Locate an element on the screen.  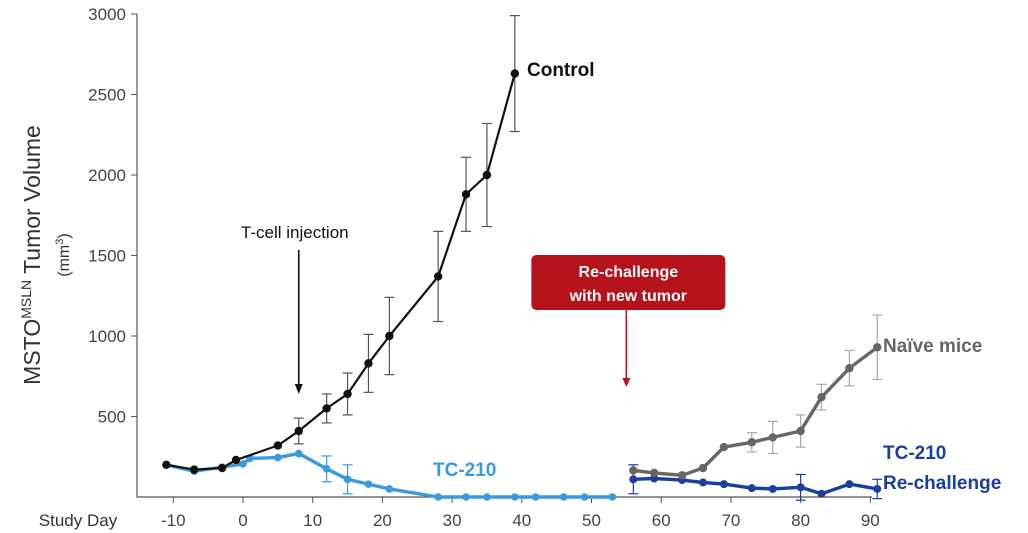
series-rechallenge-errorbars is located at coordinates (755, 482).